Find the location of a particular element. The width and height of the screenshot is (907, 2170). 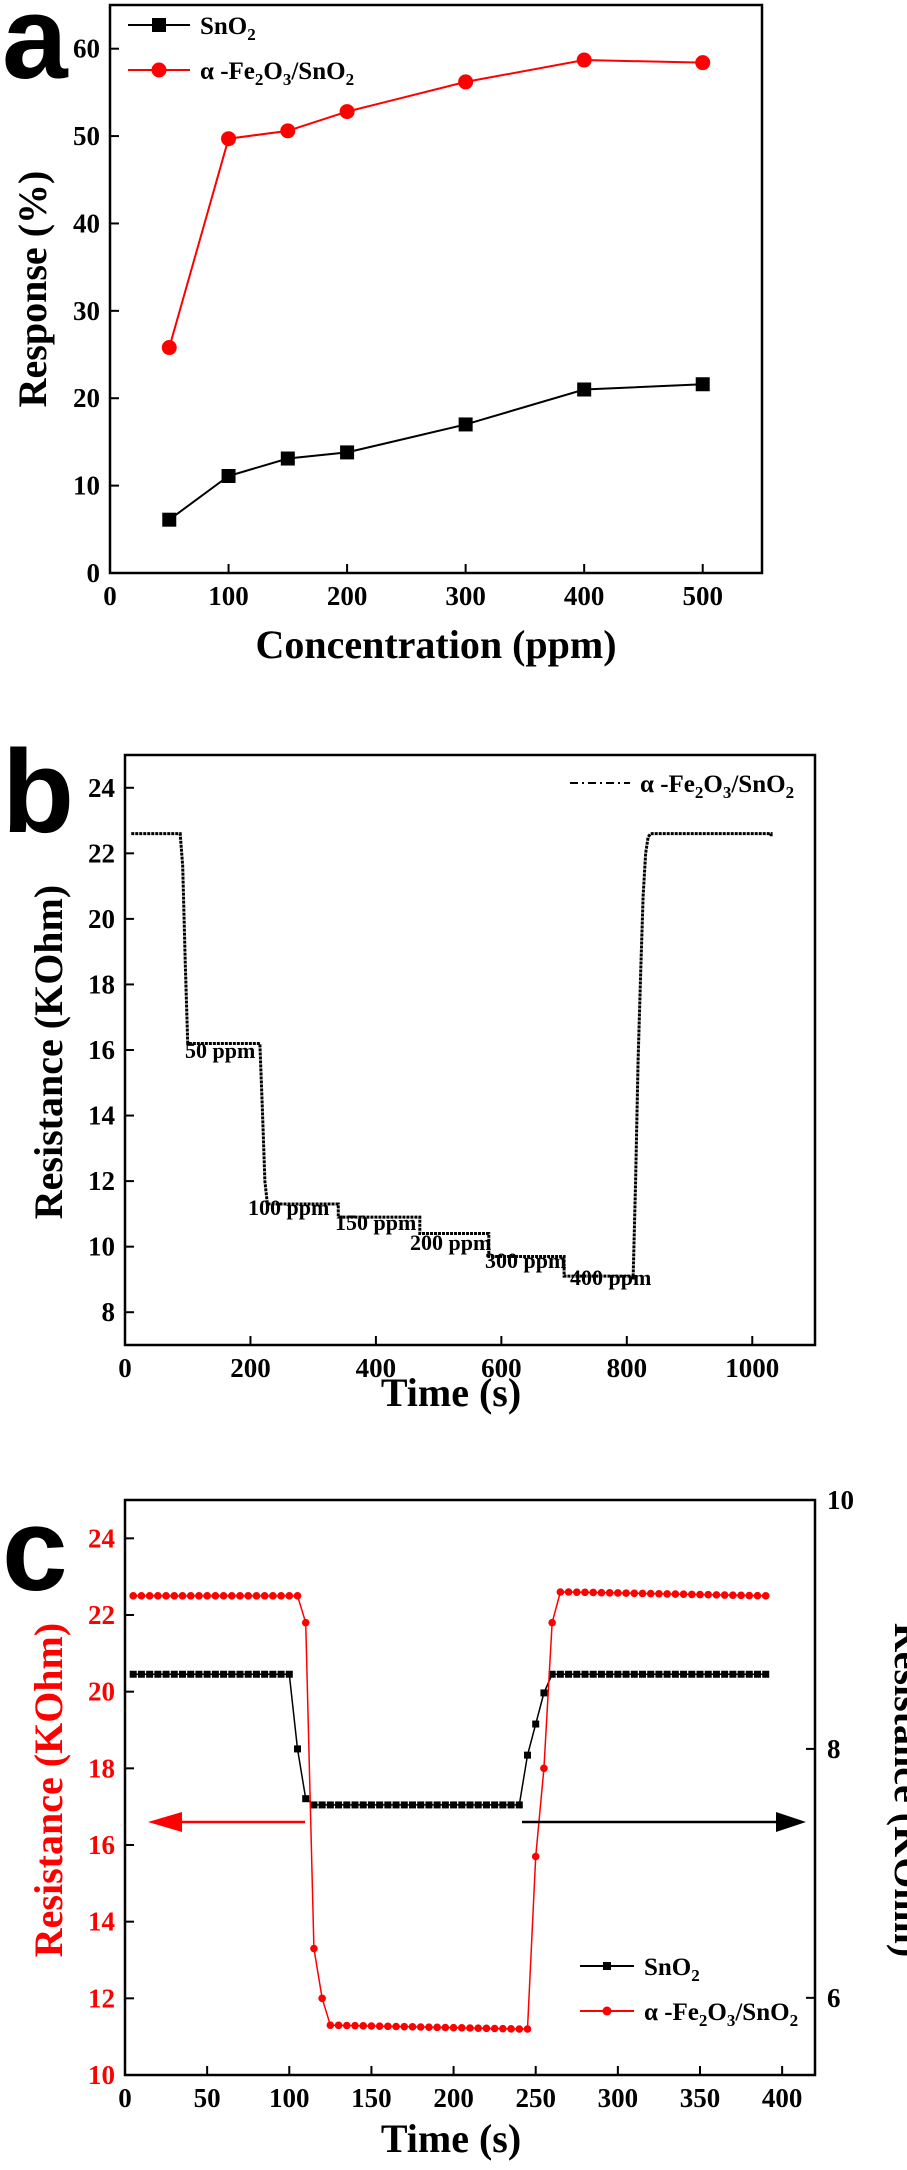

panel-label-a: a is located at coordinates (35, 52).